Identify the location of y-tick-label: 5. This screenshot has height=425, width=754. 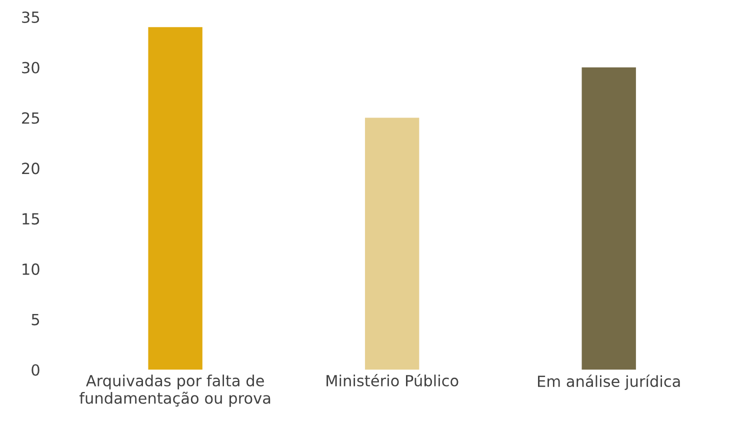
(36, 320).